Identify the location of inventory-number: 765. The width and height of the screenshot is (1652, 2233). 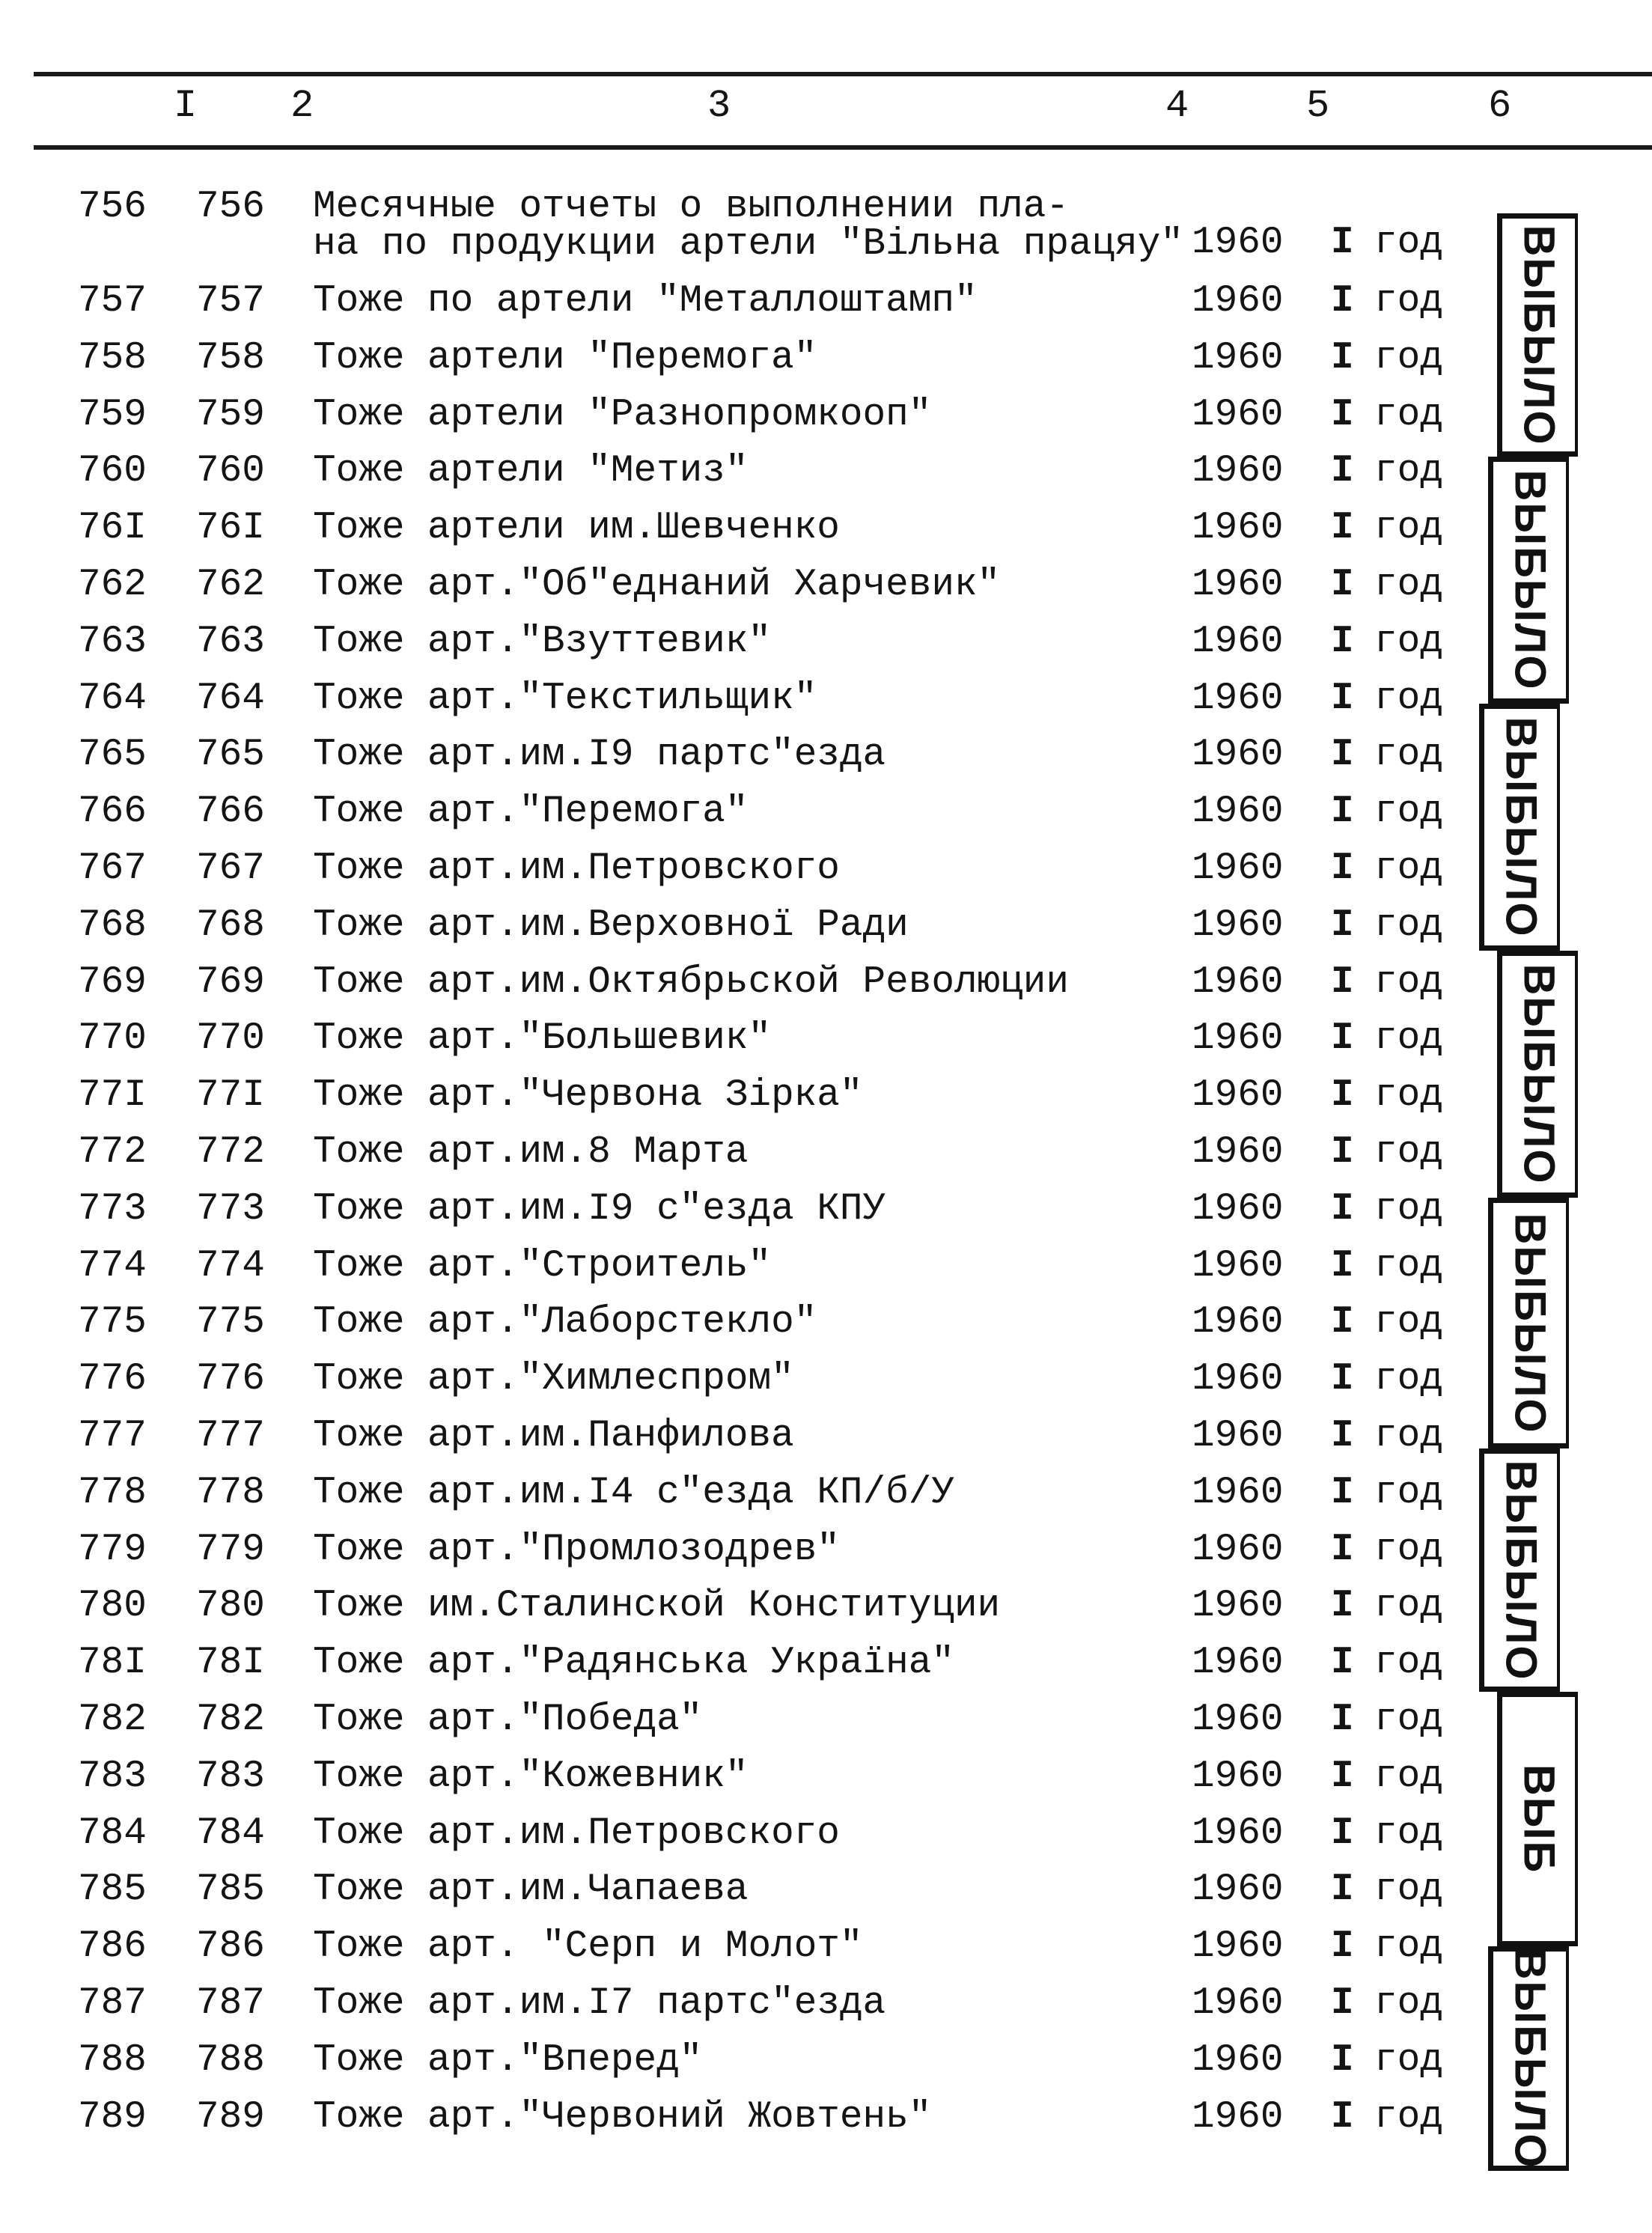
(112, 755).